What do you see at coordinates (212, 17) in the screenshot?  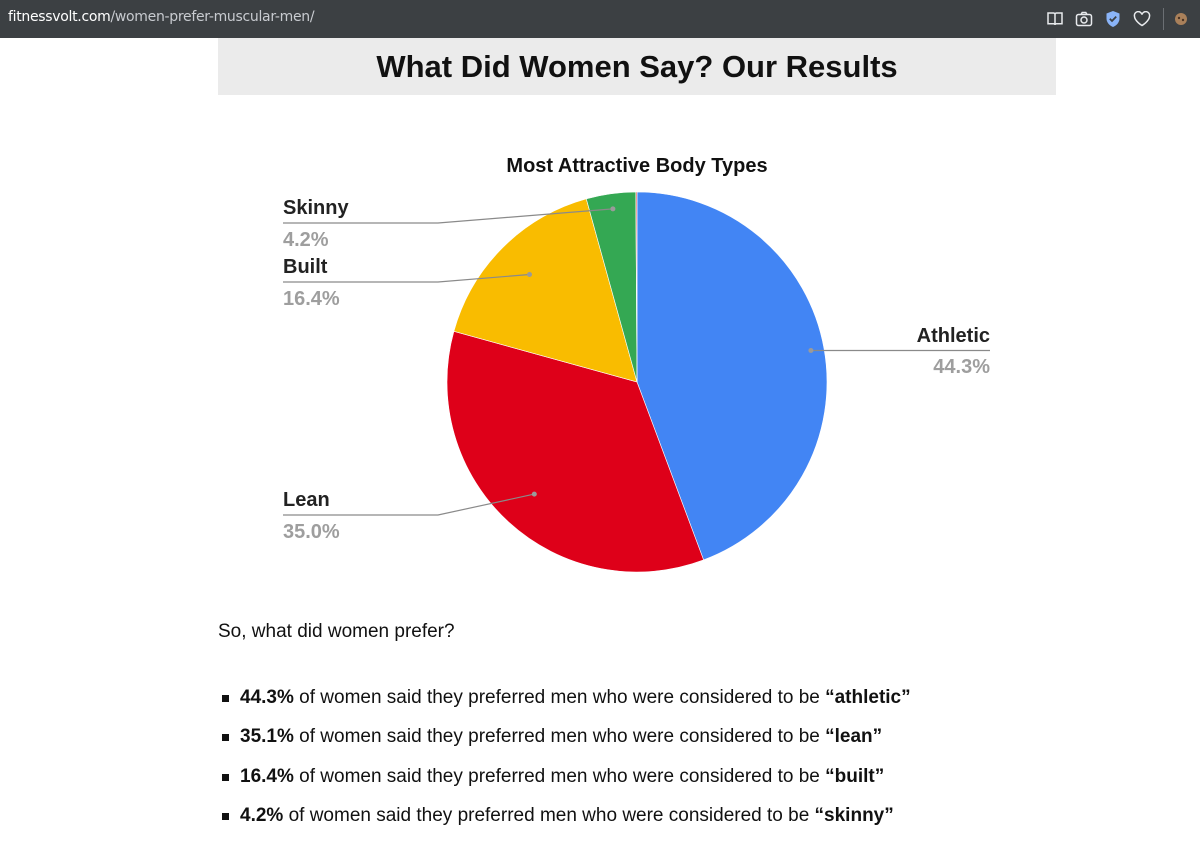 I see `url-path: /women-prefer-muscular-men/` at bounding box center [212, 17].